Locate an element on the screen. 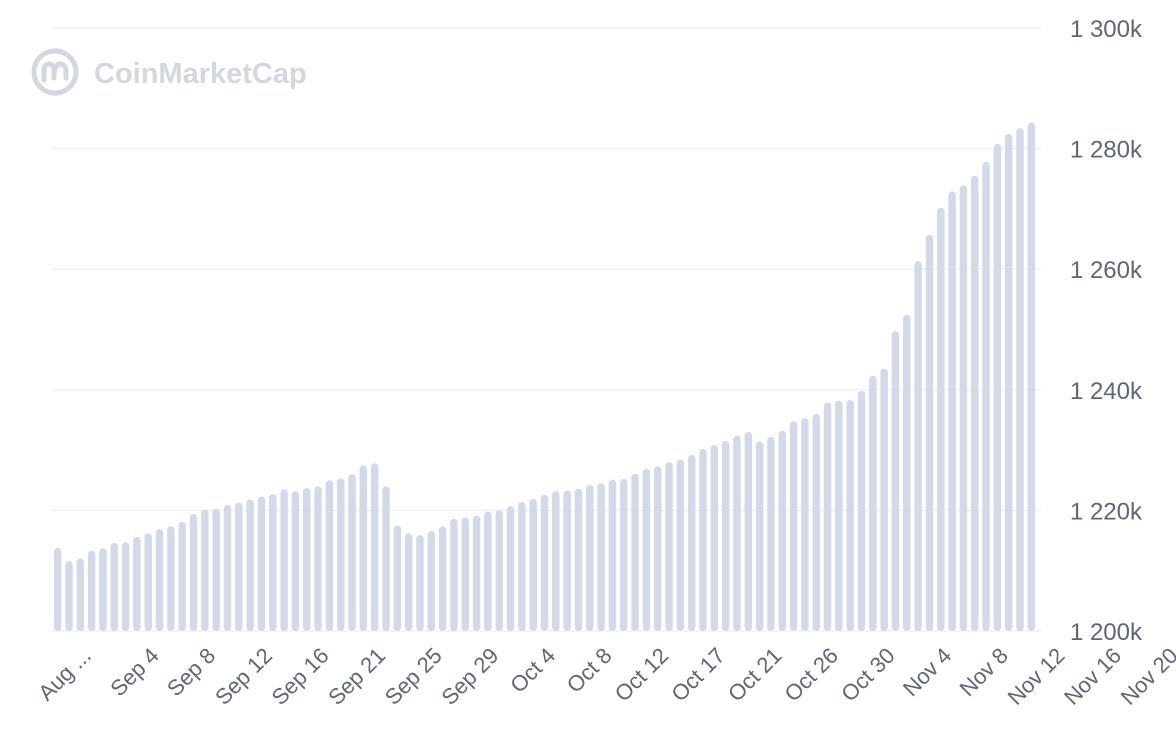  x-tick-label: Oct 30 is located at coordinates (868, 675).